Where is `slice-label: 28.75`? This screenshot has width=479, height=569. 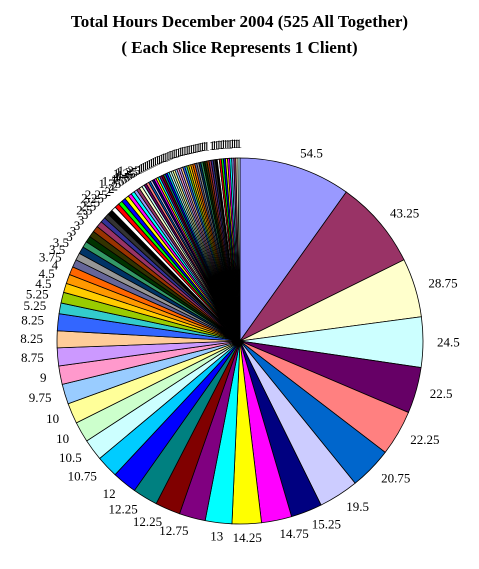 slice-label: 28.75 is located at coordinates (442, 283).